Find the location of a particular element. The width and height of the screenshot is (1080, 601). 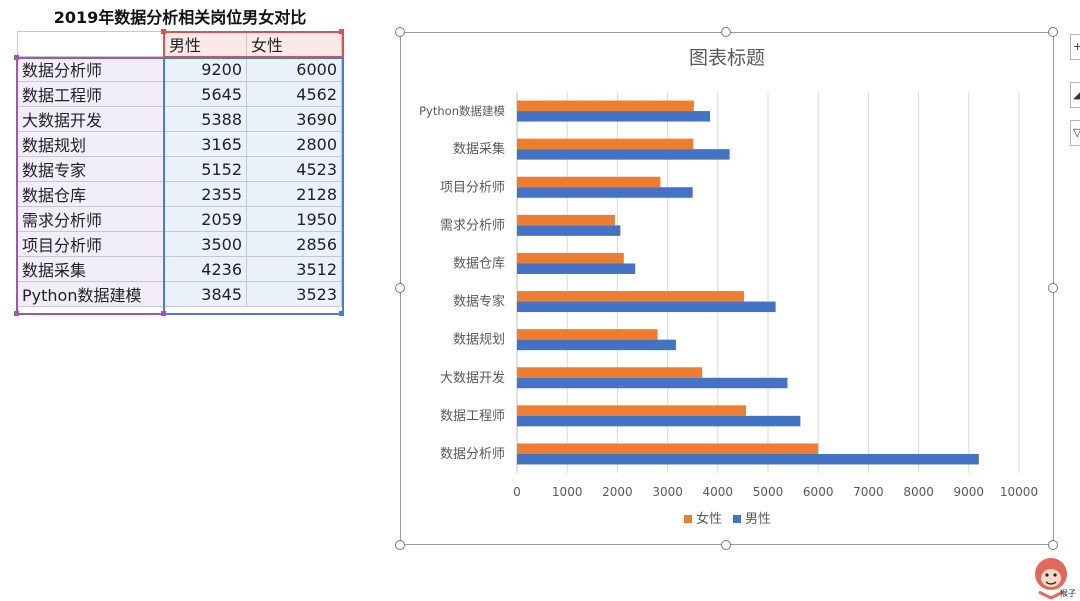

x-tick-label: 6000 is located at coordinates (818, 492).